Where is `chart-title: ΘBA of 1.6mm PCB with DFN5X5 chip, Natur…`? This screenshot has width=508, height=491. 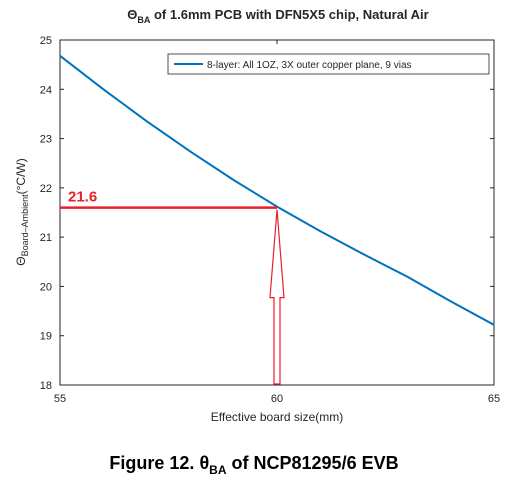 chart-title: ΘBA of 1.6mm PCB with DFN5X5 chip, Natur… is located at coordinates (277, 16).